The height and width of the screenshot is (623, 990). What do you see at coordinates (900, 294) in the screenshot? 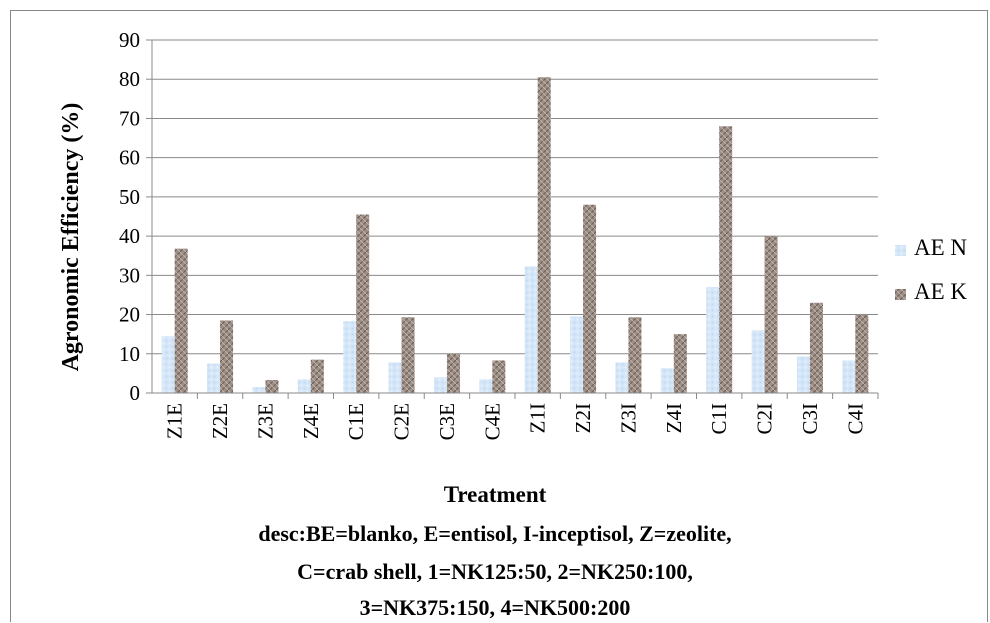
I see `legend-swatch-ae-k` at bounding box center [900, 294].